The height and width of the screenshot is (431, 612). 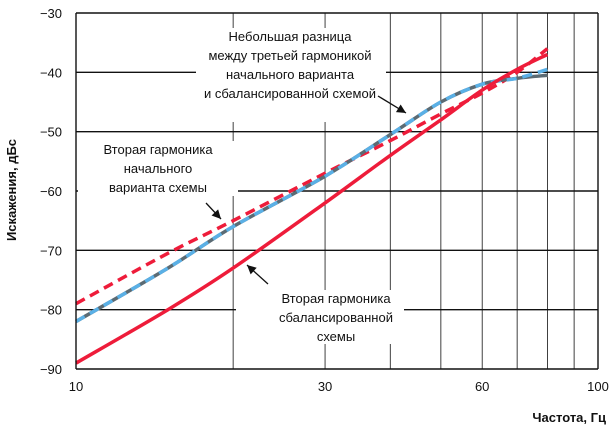 What do you see at coordinates (51, 250) in the screenshot?
I see `y-tick-label: −70` at bounding box center [51, 250].